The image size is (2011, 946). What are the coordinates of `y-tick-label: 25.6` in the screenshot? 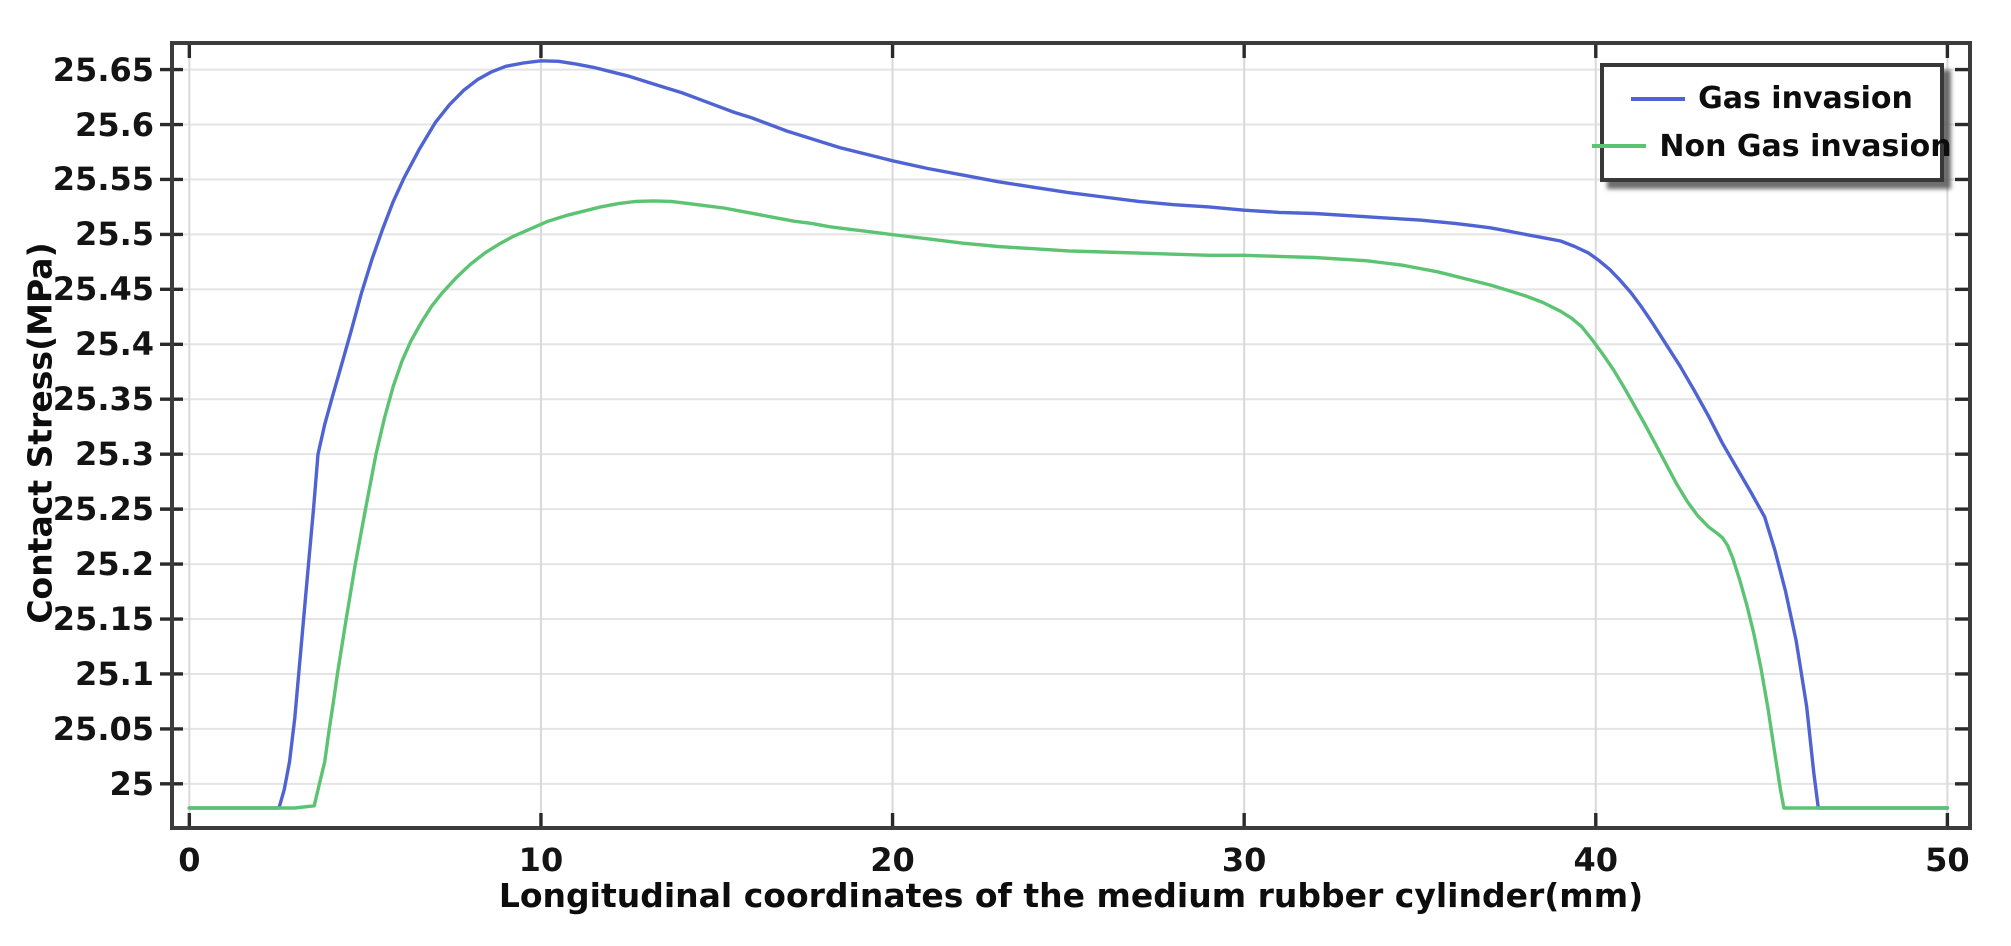 It's located at (114, 124).